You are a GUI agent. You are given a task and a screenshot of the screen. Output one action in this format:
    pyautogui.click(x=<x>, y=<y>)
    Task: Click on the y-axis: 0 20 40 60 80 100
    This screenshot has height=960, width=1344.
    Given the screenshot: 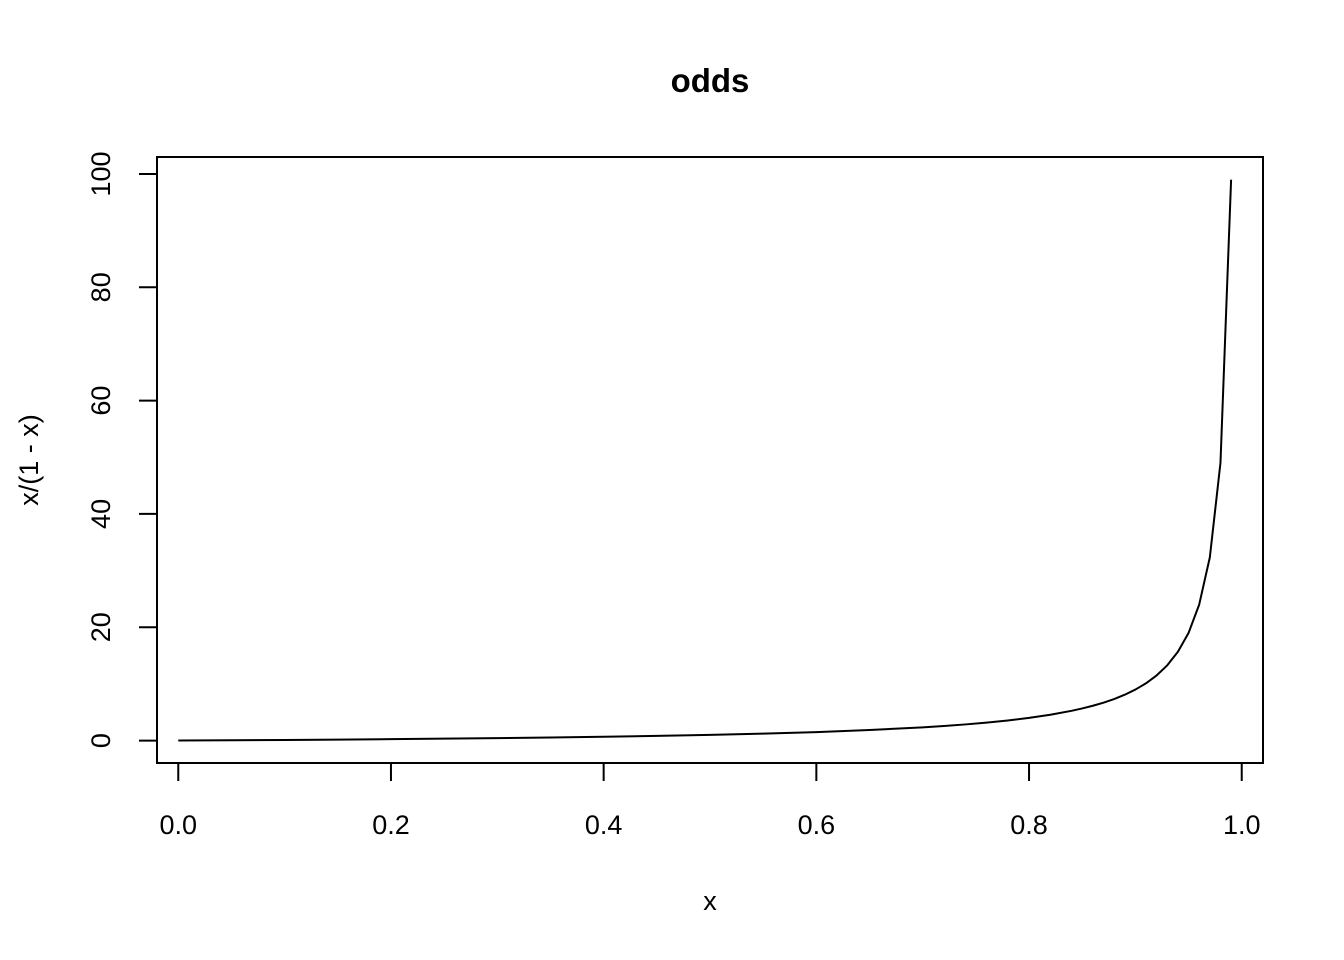 What is the action you would take?
    pyautogui.click(x=122, y=449)
    